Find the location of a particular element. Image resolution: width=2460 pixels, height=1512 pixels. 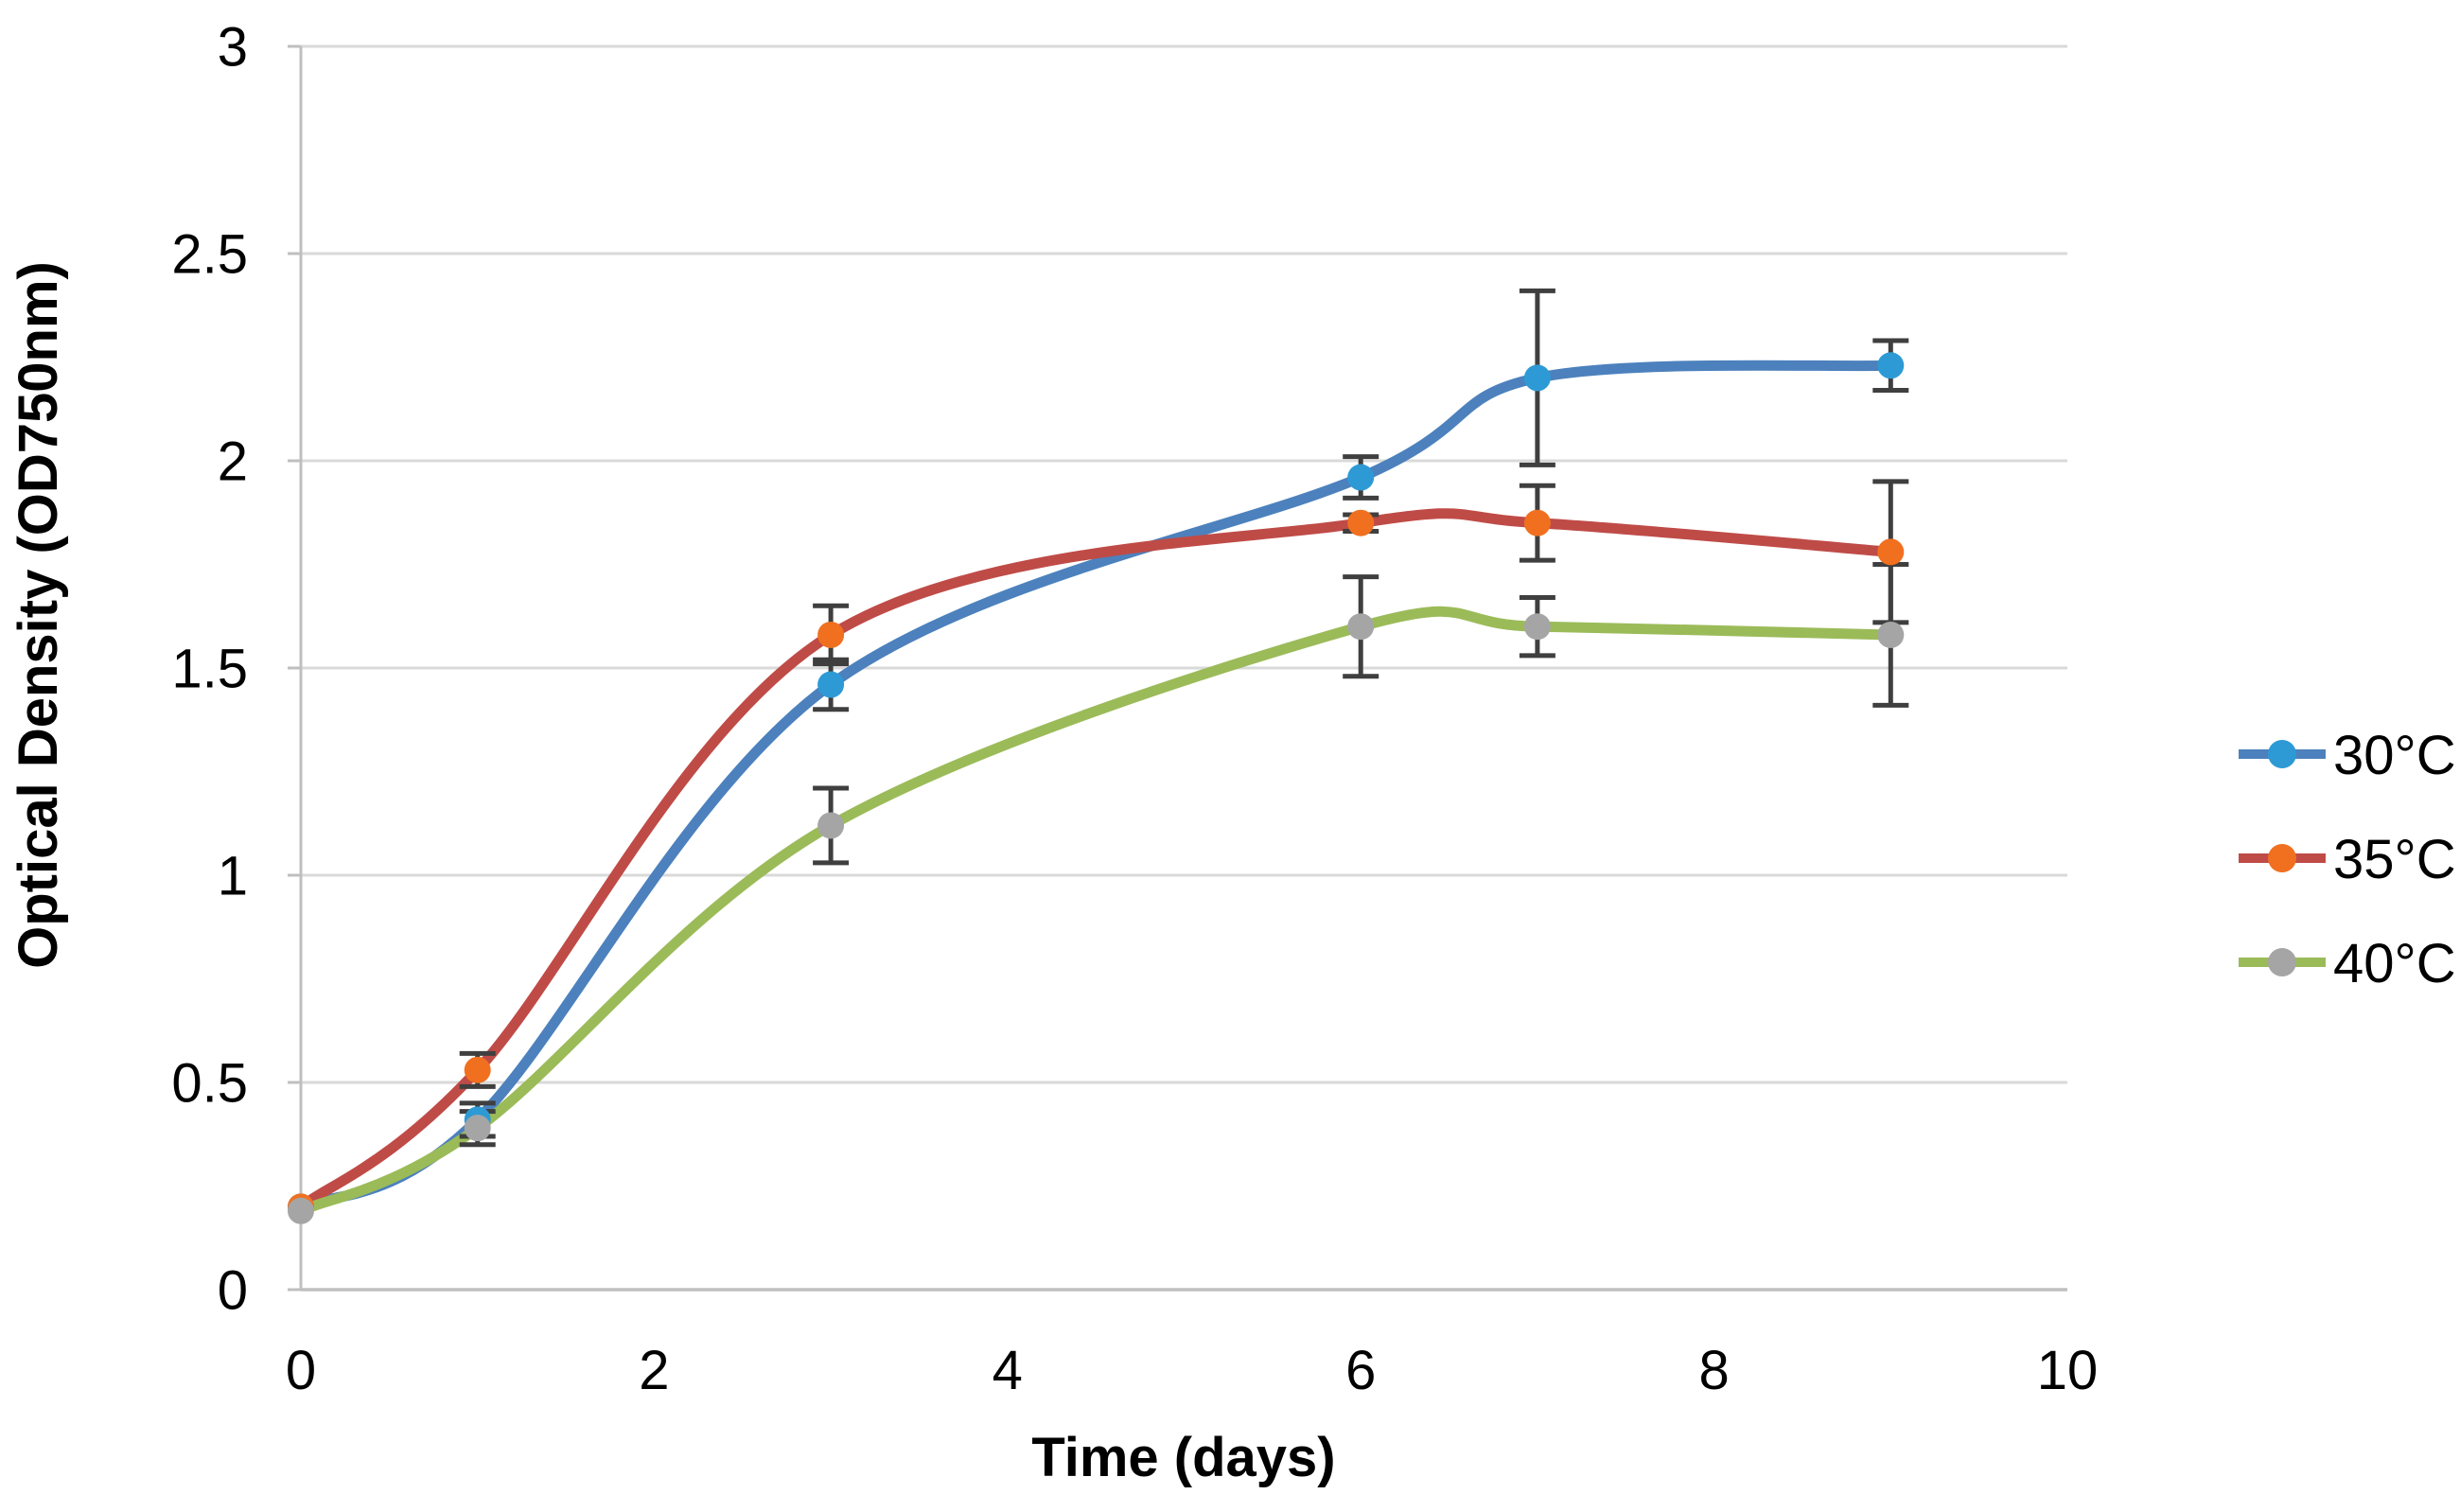

data-point-40C-day0 is located at coordinates (301, 1210).